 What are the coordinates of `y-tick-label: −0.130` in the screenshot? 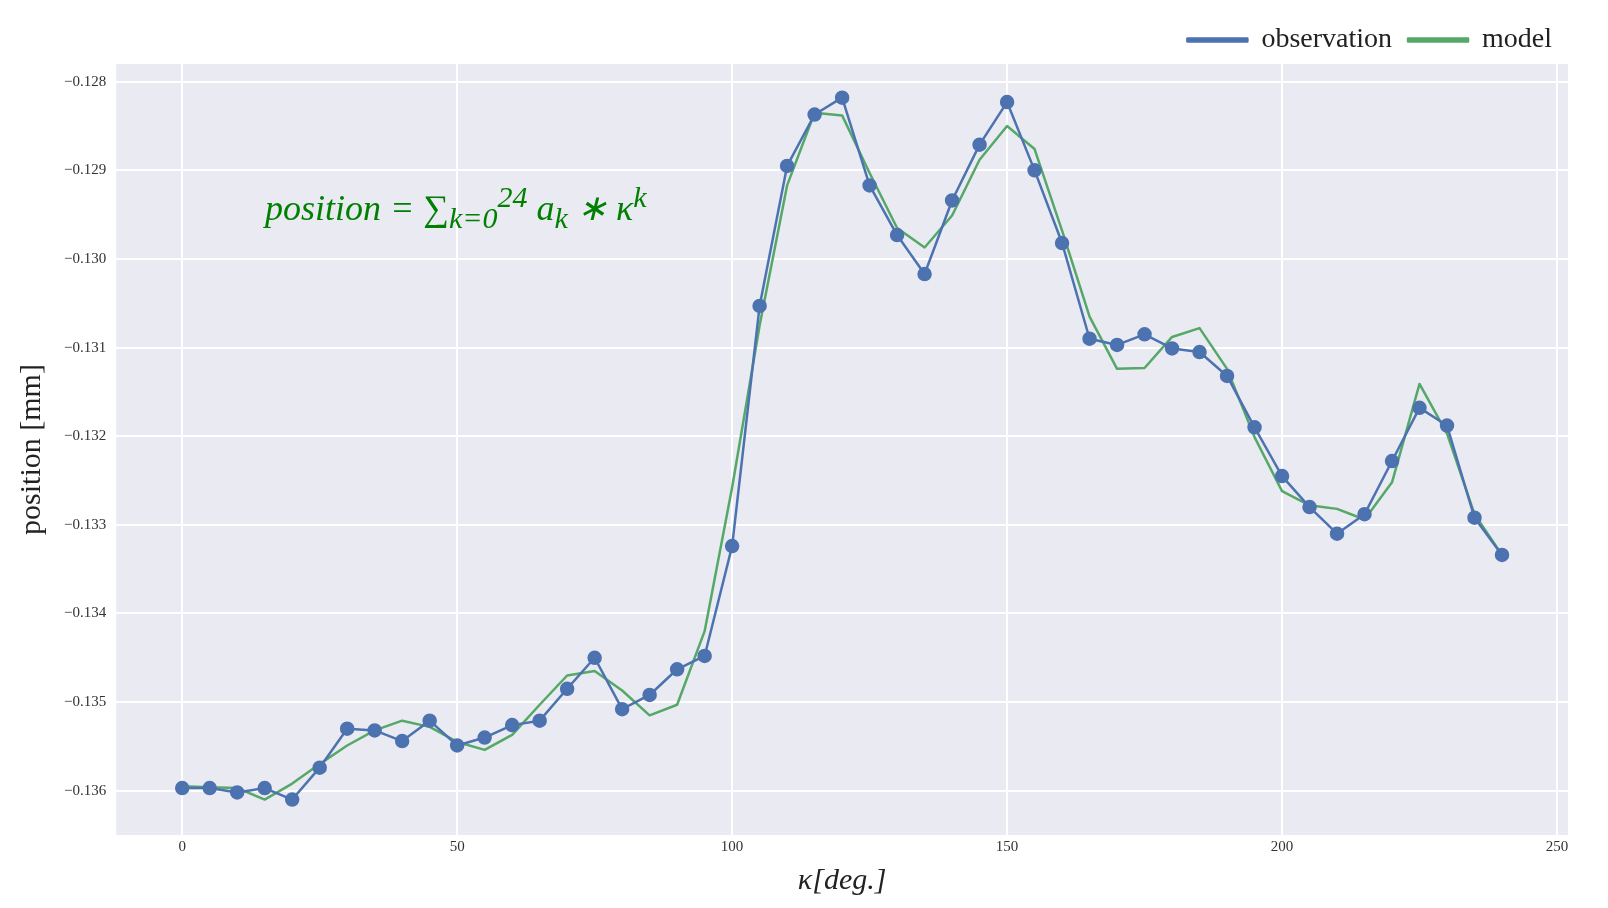 It's located at (85, 257).